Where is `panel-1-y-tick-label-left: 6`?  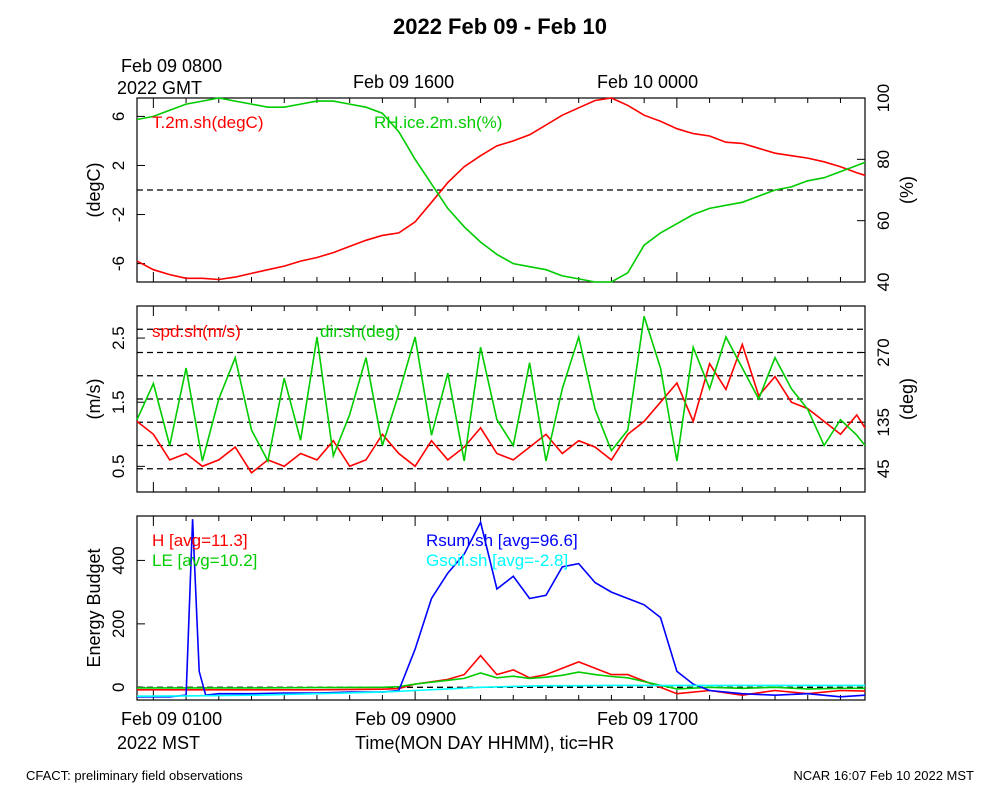 panel-1-y-tick-label-left: 6 is located at coordinates (118, 116).